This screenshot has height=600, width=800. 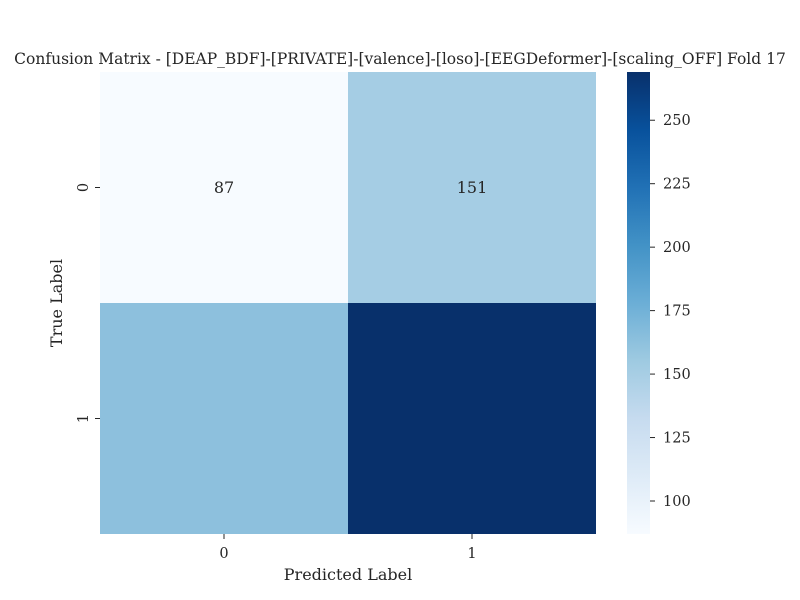 What do you see at coordinates (677, 248) in the screenshot?
I see `colorbar-tick-label: 200` at bounding box center [677, 248].